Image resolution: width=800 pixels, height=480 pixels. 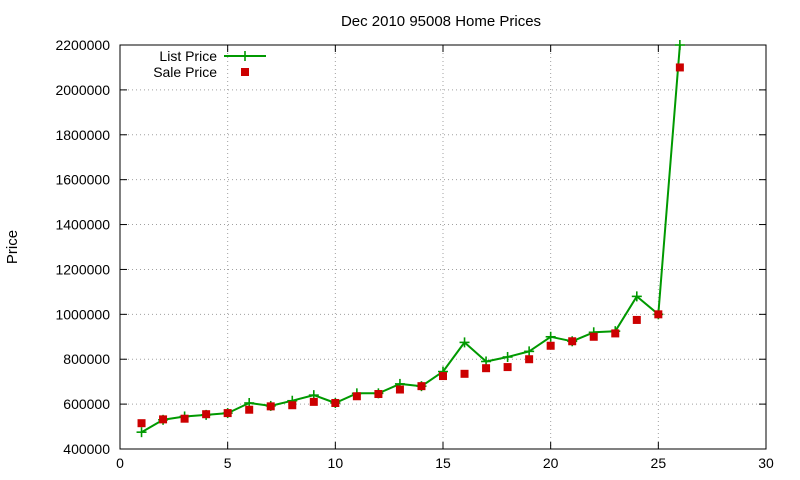 What do you see at coordinates (659, 463) in the screenshot?
I see `x-tick-label: 25` at bounding box center [659, 463].